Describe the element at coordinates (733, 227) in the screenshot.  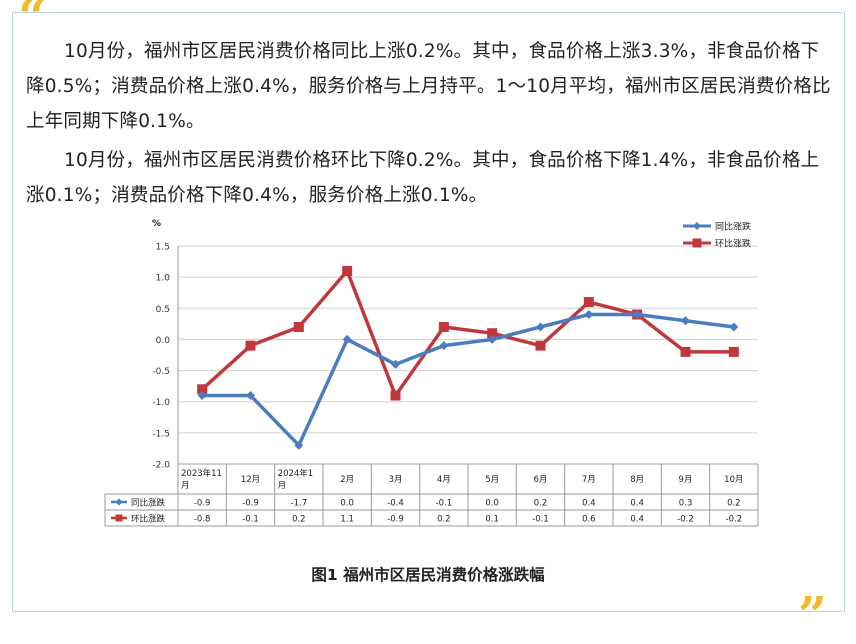
I see `legend-entry-label: 同比涨跌` at that location.